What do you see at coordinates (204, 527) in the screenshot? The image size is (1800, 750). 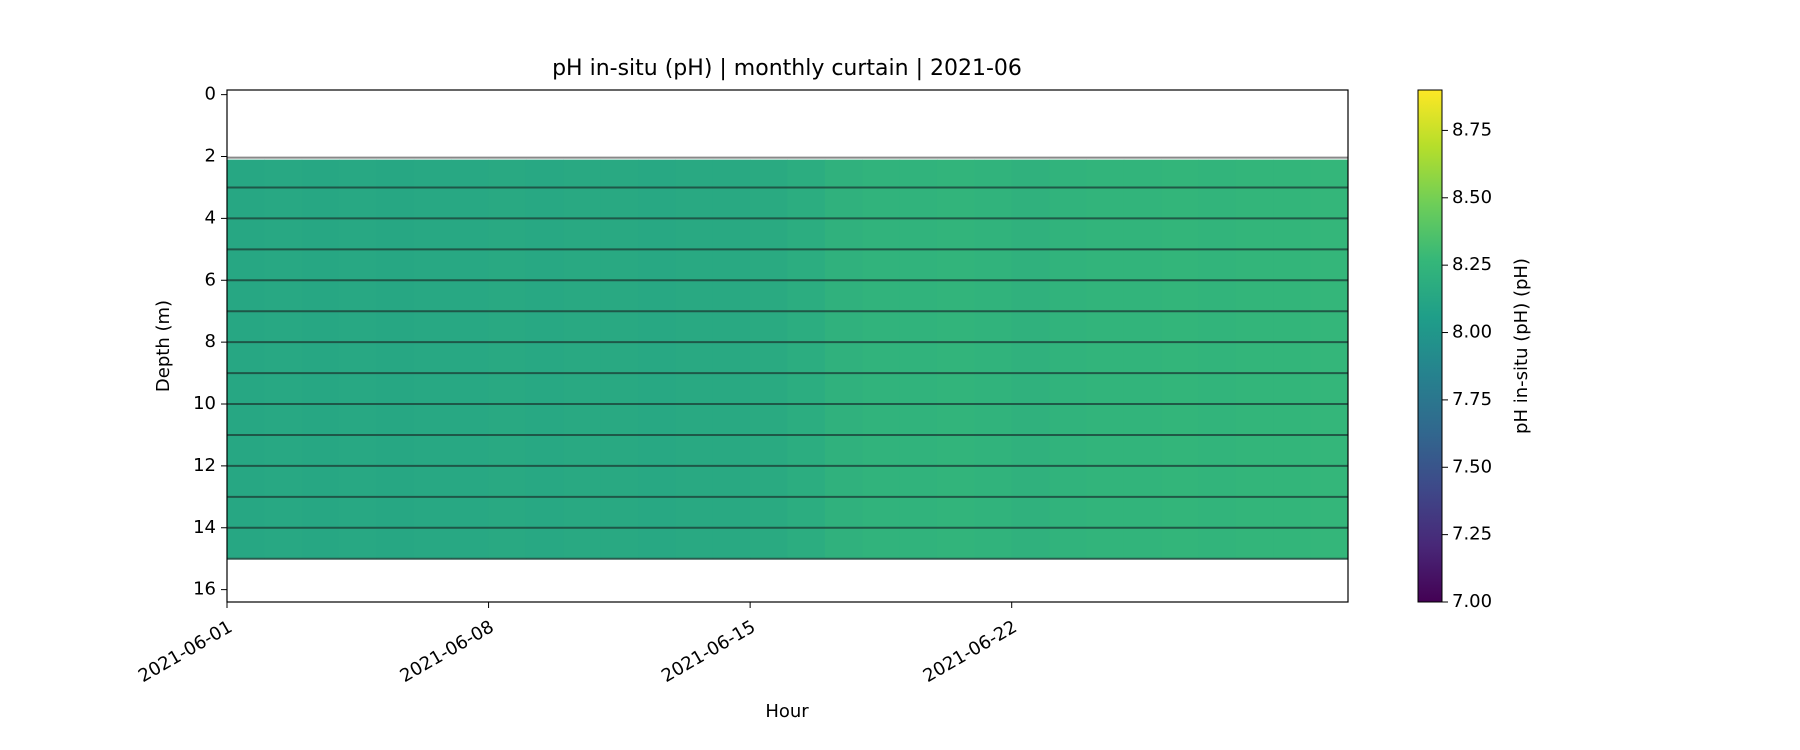 I see `y-tick-label: 14` at bounding box center [204, 527].